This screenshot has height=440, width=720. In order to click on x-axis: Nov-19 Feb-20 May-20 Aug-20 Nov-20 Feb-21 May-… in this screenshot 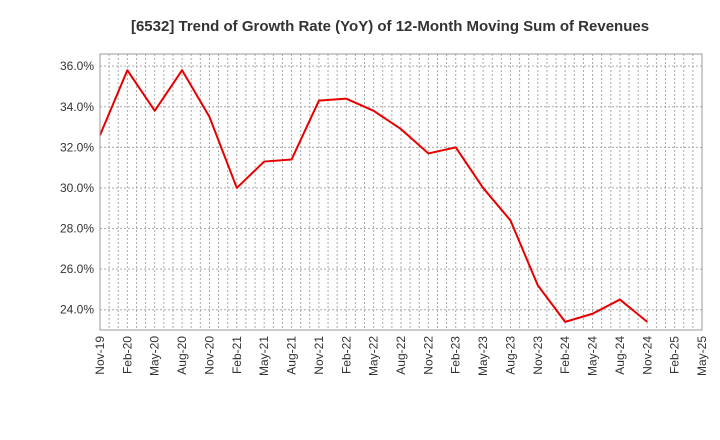, I will do `click(401, 356)`.